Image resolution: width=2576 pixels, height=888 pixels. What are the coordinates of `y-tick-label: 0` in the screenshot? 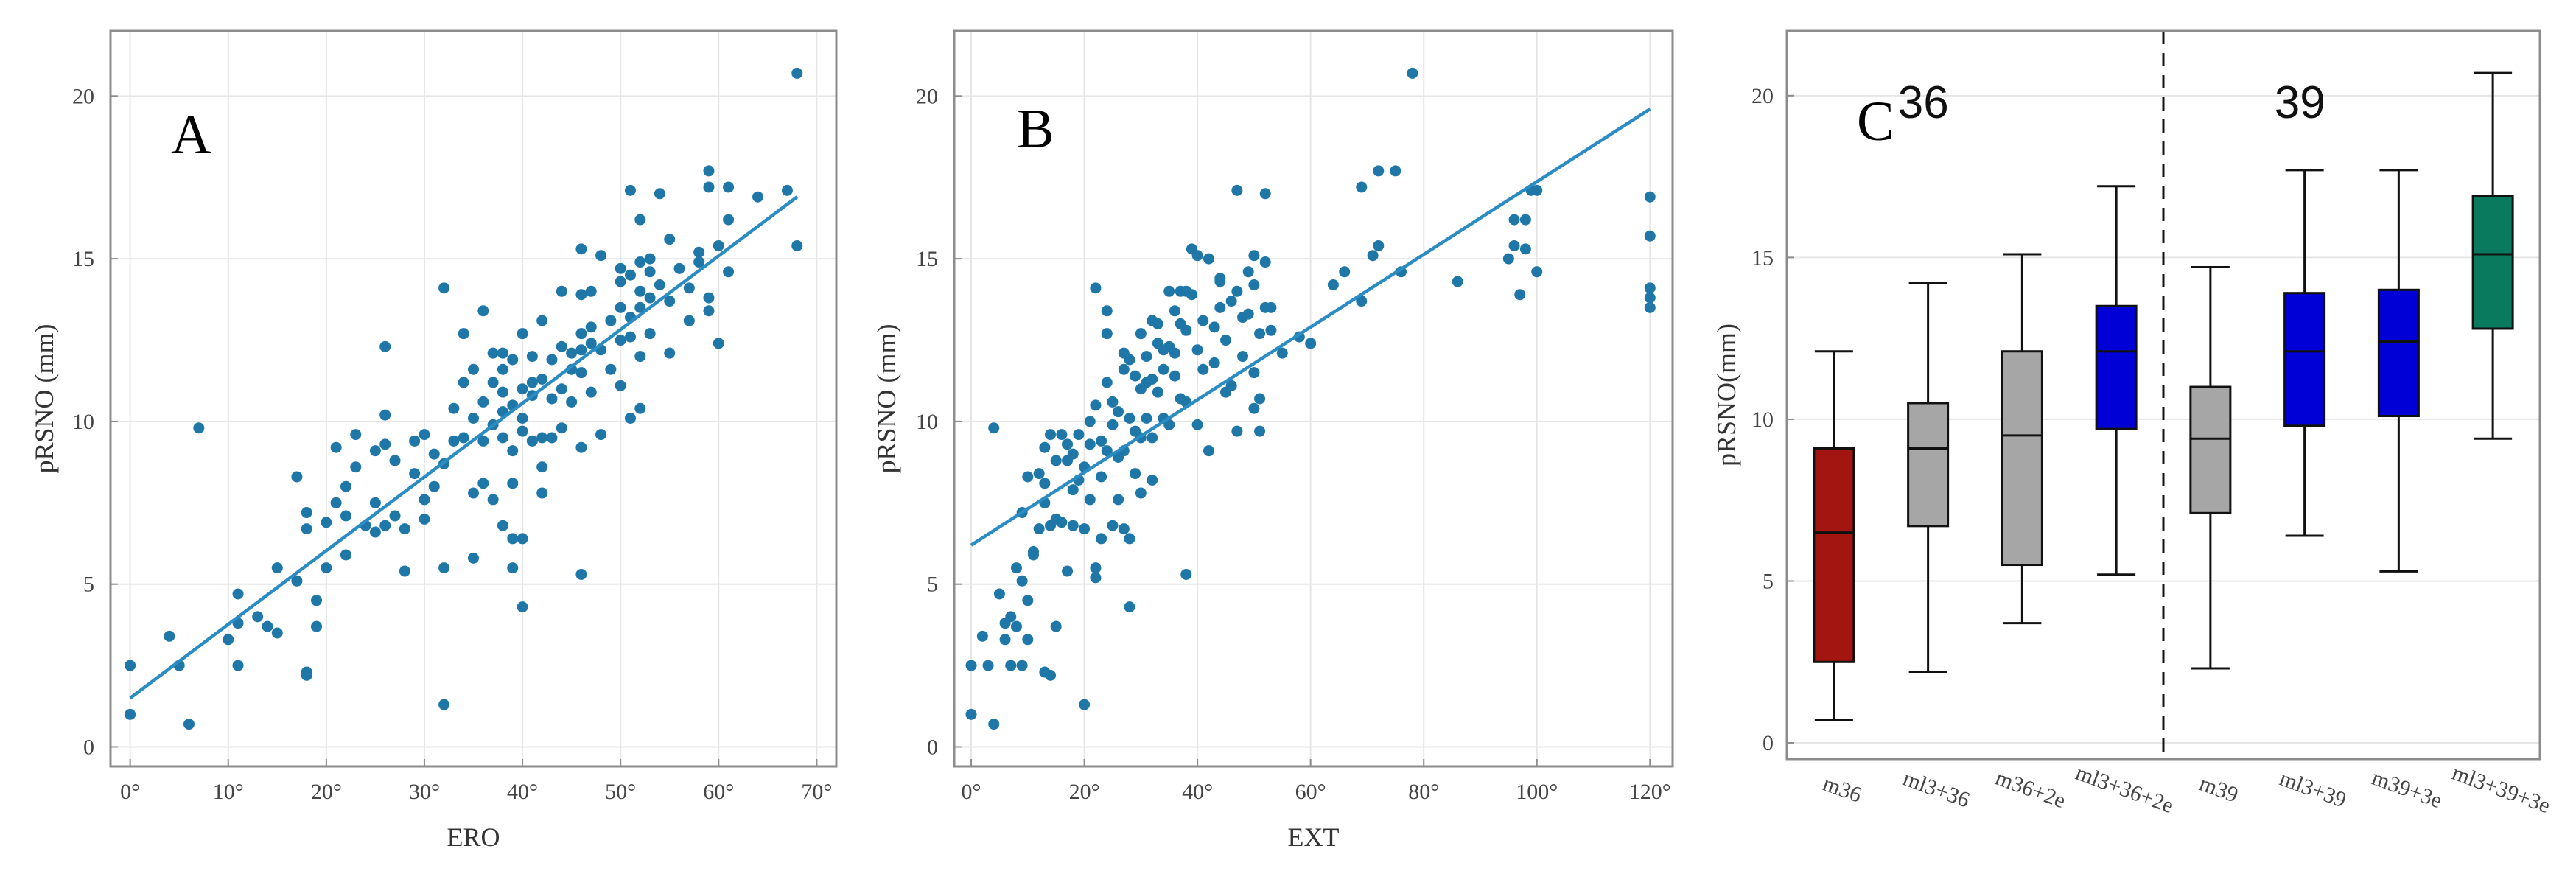 It's located at (933, 747).